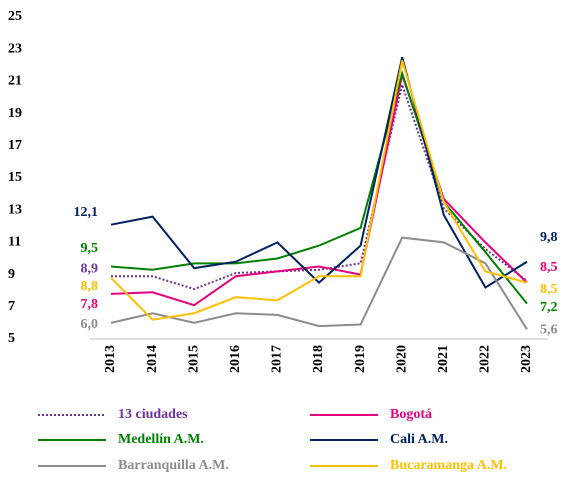  What do you see at coordinates (161, 439) in the screenshot?
I see `legend-label: Medellín A.M.` at bounding box center [161, 439].